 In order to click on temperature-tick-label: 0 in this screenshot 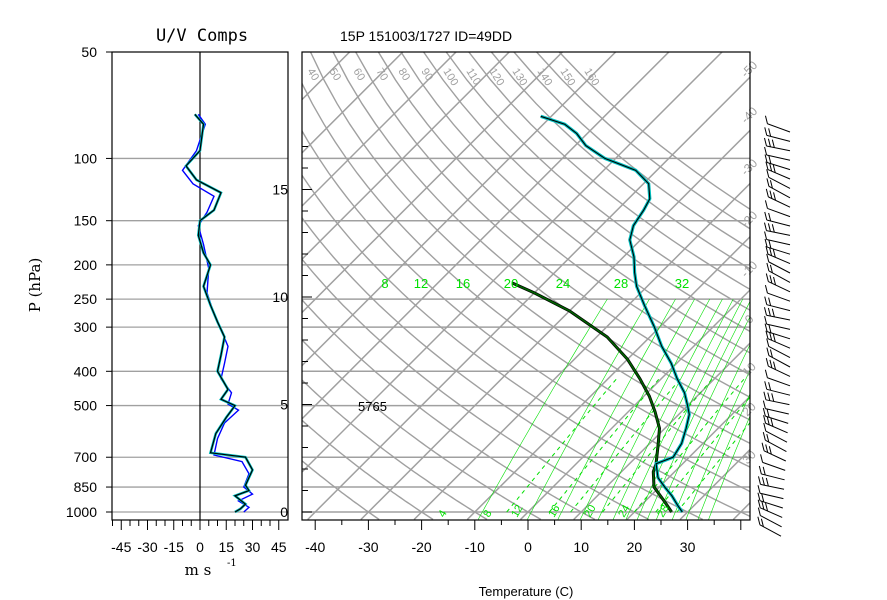, I will do `click(528, 547)`.